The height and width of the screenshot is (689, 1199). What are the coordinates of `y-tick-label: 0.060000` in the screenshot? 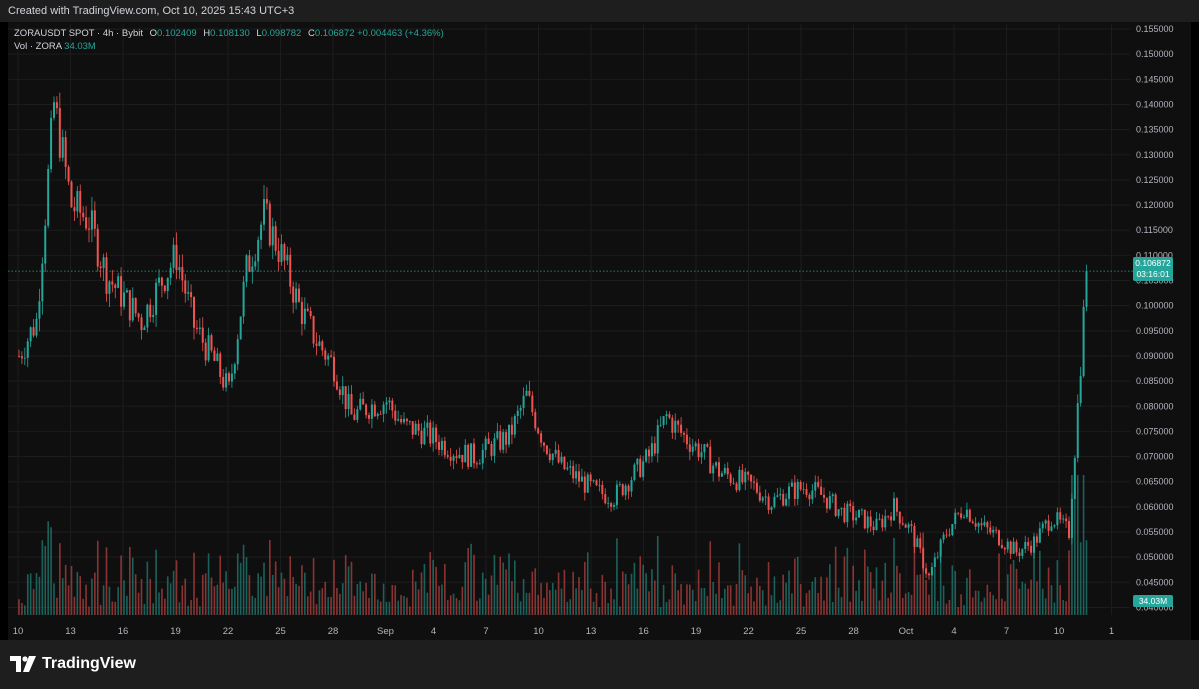 It's located at (1155, 507).